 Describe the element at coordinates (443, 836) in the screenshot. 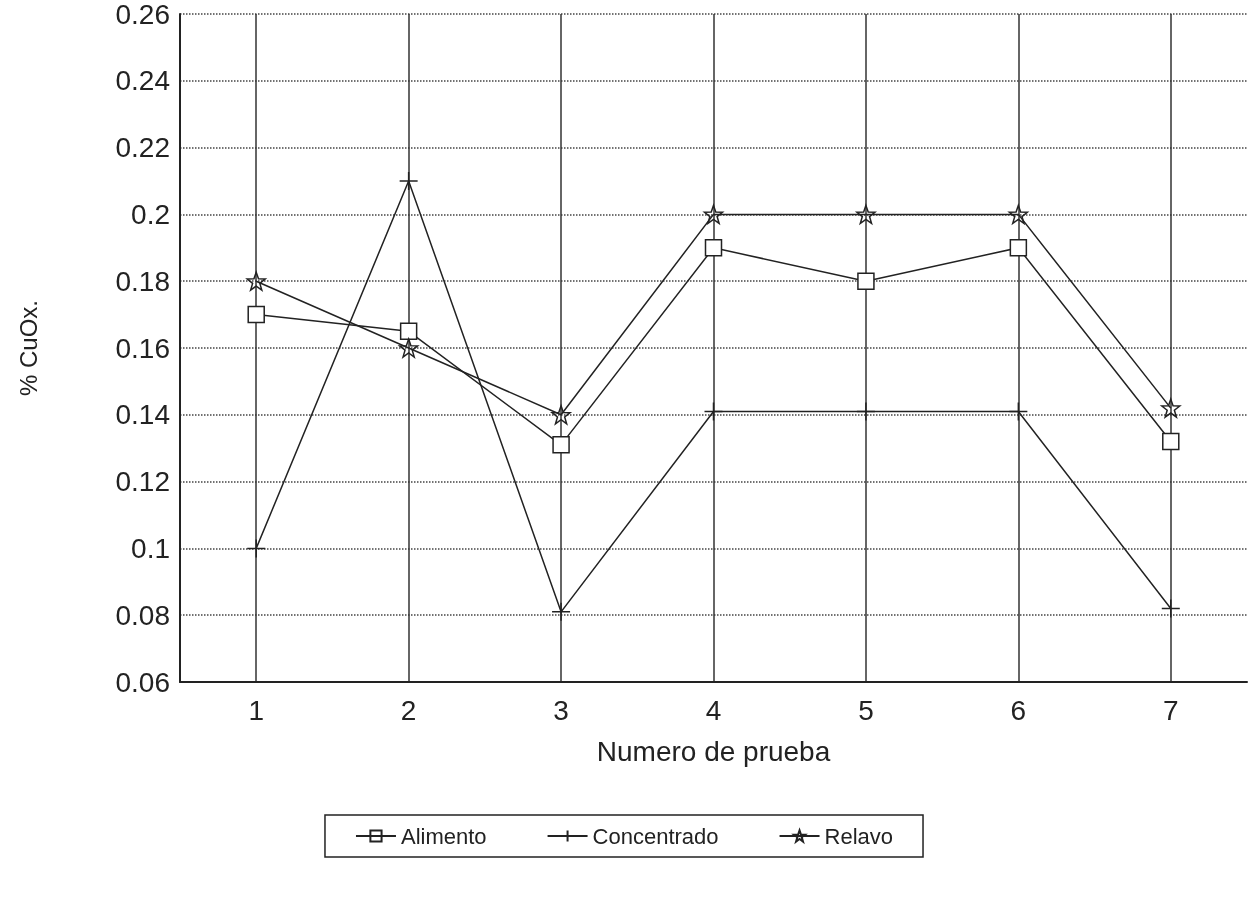

I see `legend-label: Alimento` at that location.